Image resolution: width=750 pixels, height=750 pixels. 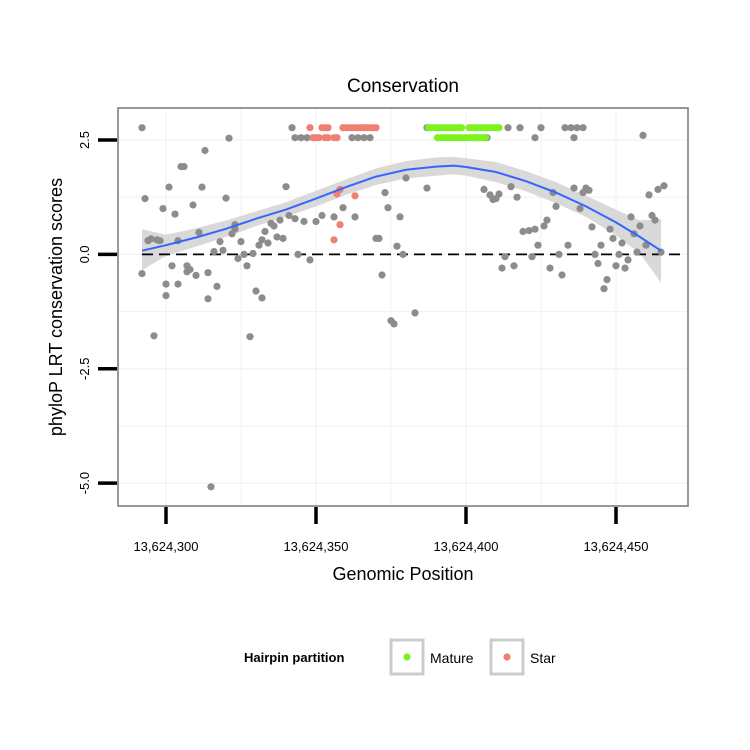 I want to click on y-tick-label: 0.0, so click(x=84, y=254).